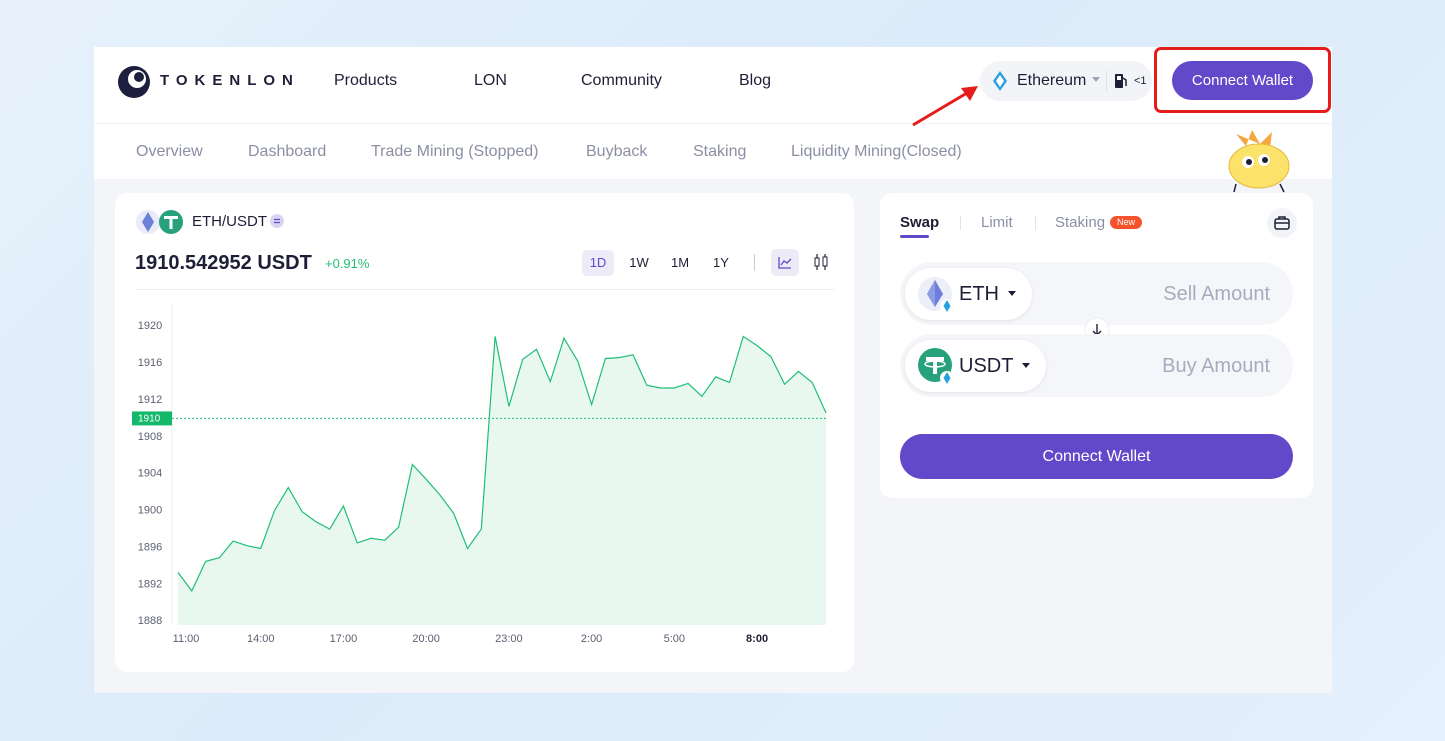 The height and width of the screenshot is (741, 1445). Describe the element at coordinates (150, 584) in the screenshot. I see `y-tick-label: 1892` at that location.